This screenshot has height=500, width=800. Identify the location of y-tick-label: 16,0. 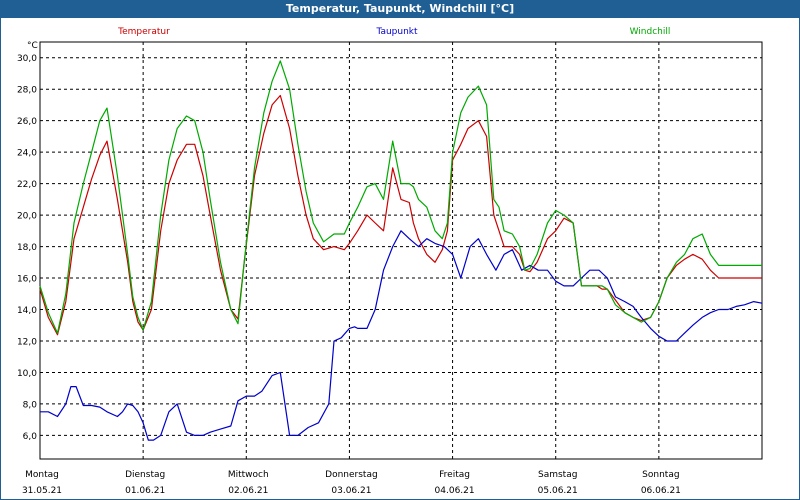
(27, 280).